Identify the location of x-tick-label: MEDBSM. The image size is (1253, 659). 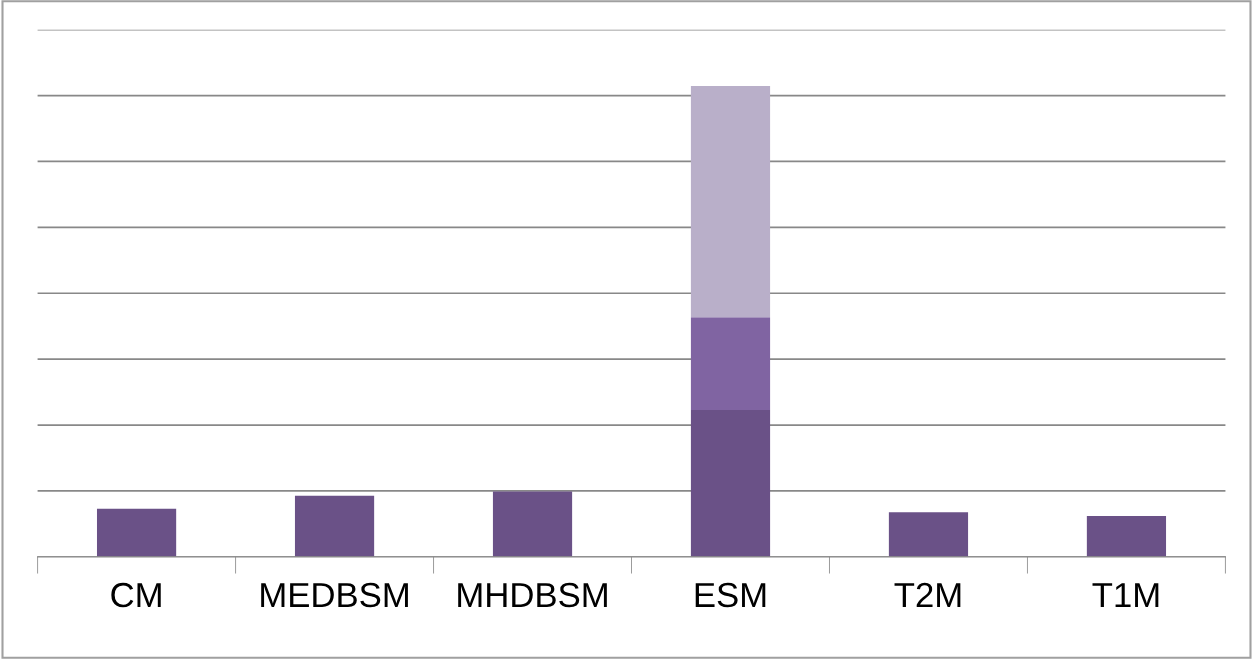
(334, 595).